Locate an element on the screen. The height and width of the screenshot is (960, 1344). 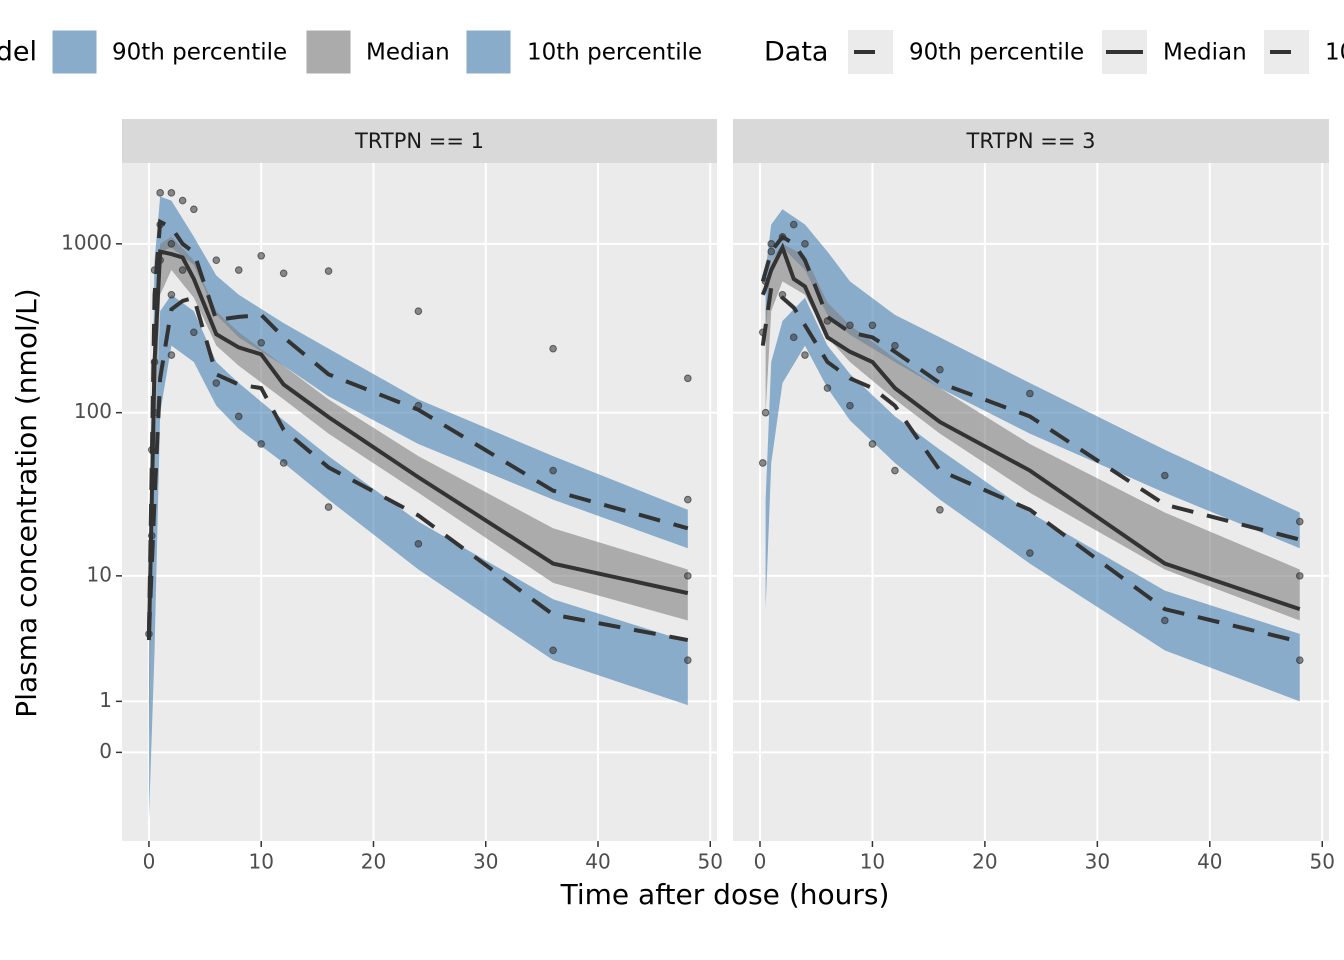
legend-title: Model is located at coordinates (18, 52).